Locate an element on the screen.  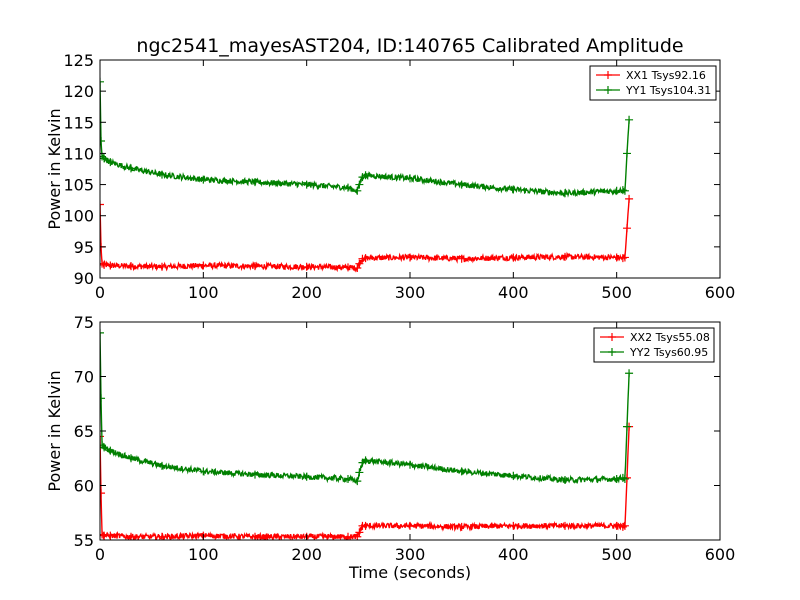
y-tick-label: 100 is located at coordinates (78, 216).